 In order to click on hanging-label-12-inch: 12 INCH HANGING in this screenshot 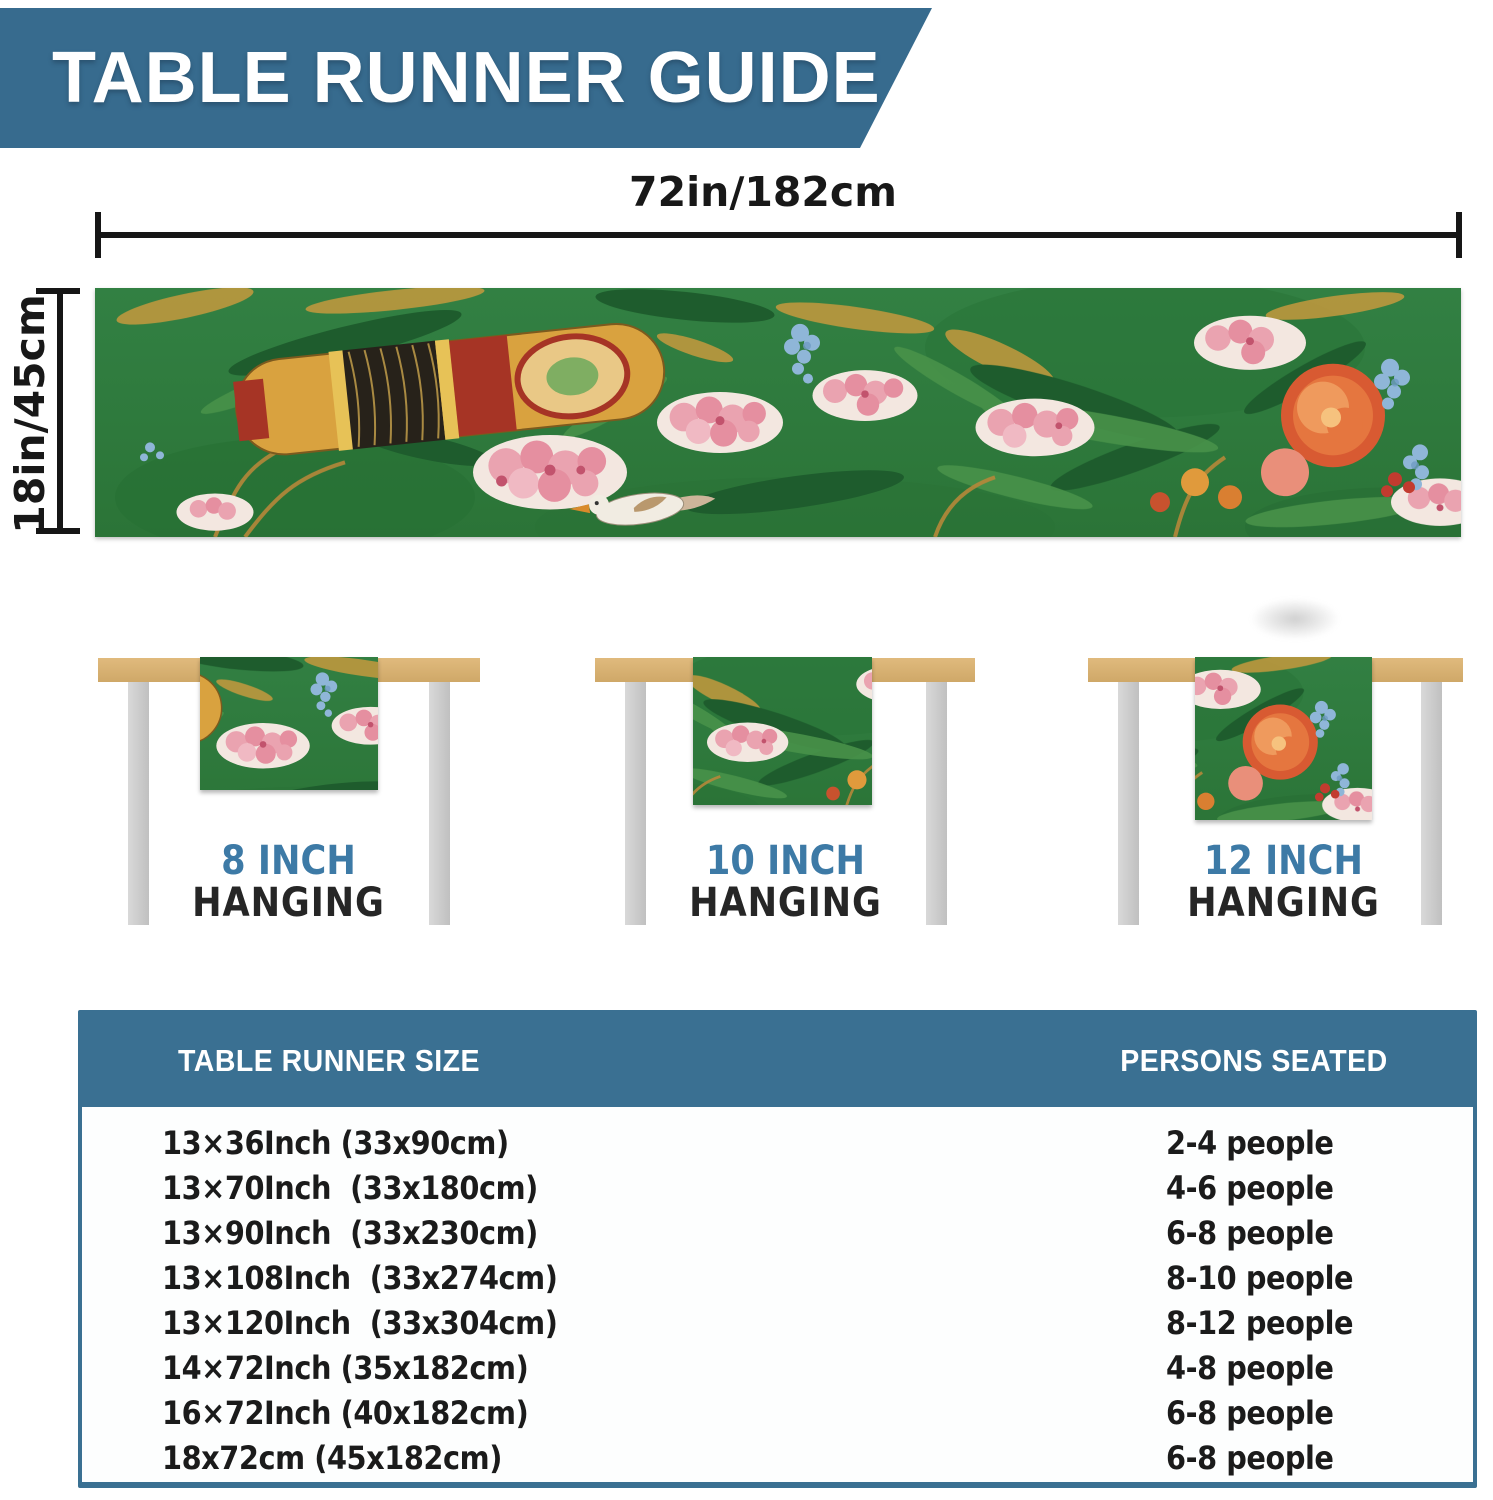, I will do `click(1283, 882)`.